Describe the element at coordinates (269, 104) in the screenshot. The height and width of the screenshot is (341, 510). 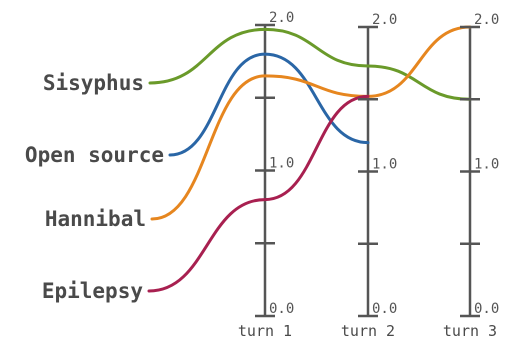
I see `series-line-open-source` at that location.